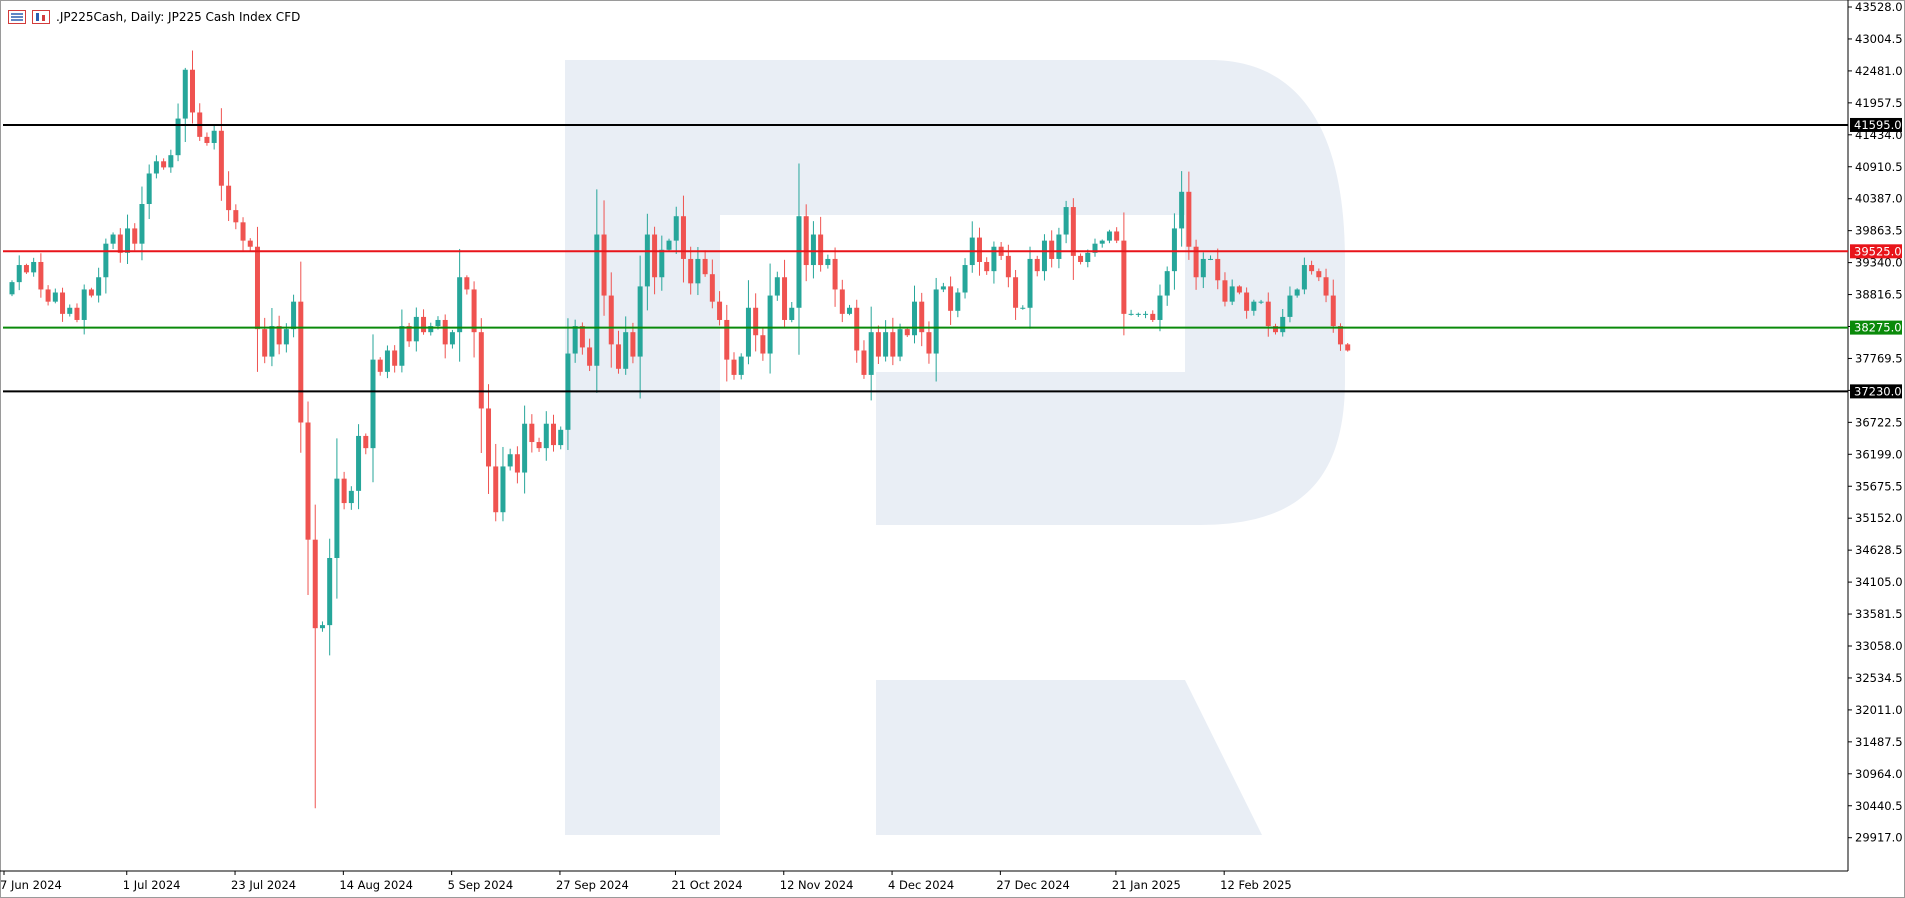  What do you see at coordinates (1879, 838) in the screenshot?
I see `y-tick-label: 29917.0` at bounding box center [1879, 838].